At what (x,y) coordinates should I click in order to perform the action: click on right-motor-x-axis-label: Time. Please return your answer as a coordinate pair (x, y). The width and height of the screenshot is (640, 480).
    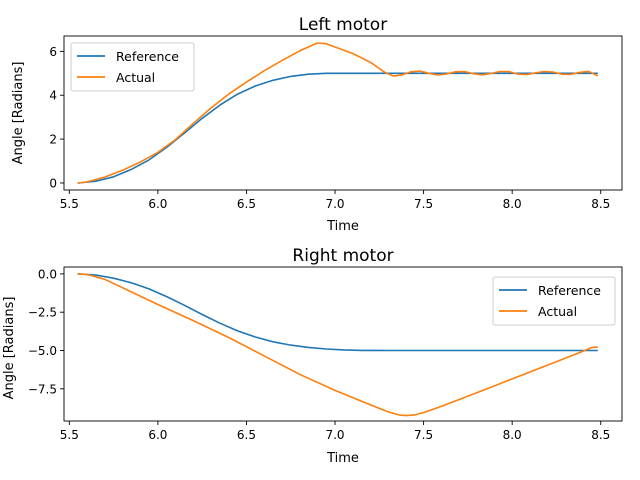
    Looking at the image, I should click on (342, 458).